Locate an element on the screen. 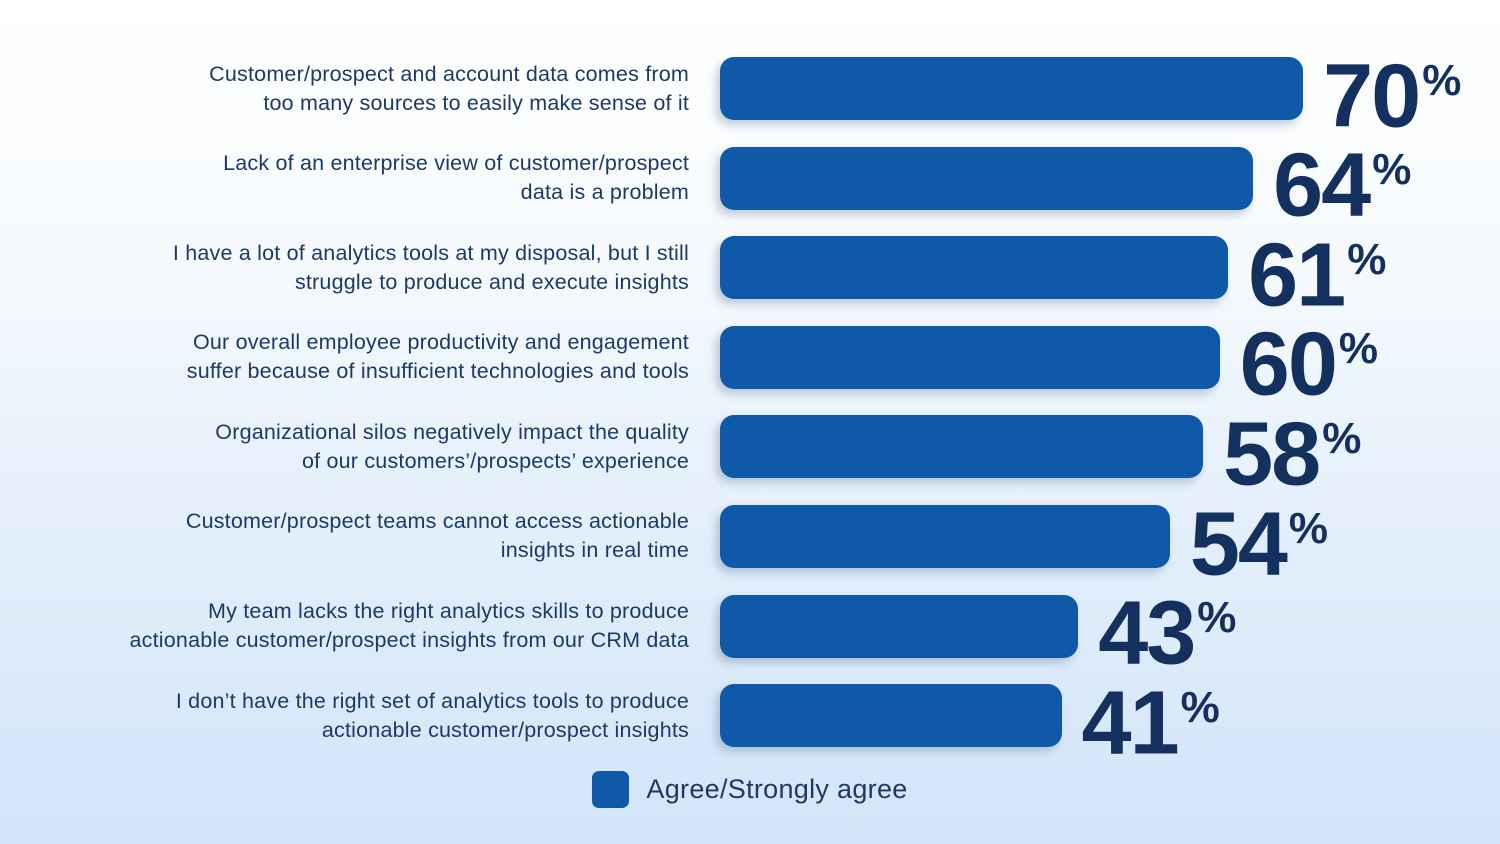  bar-value-label: 61% is located at coordinates (1317, 274).